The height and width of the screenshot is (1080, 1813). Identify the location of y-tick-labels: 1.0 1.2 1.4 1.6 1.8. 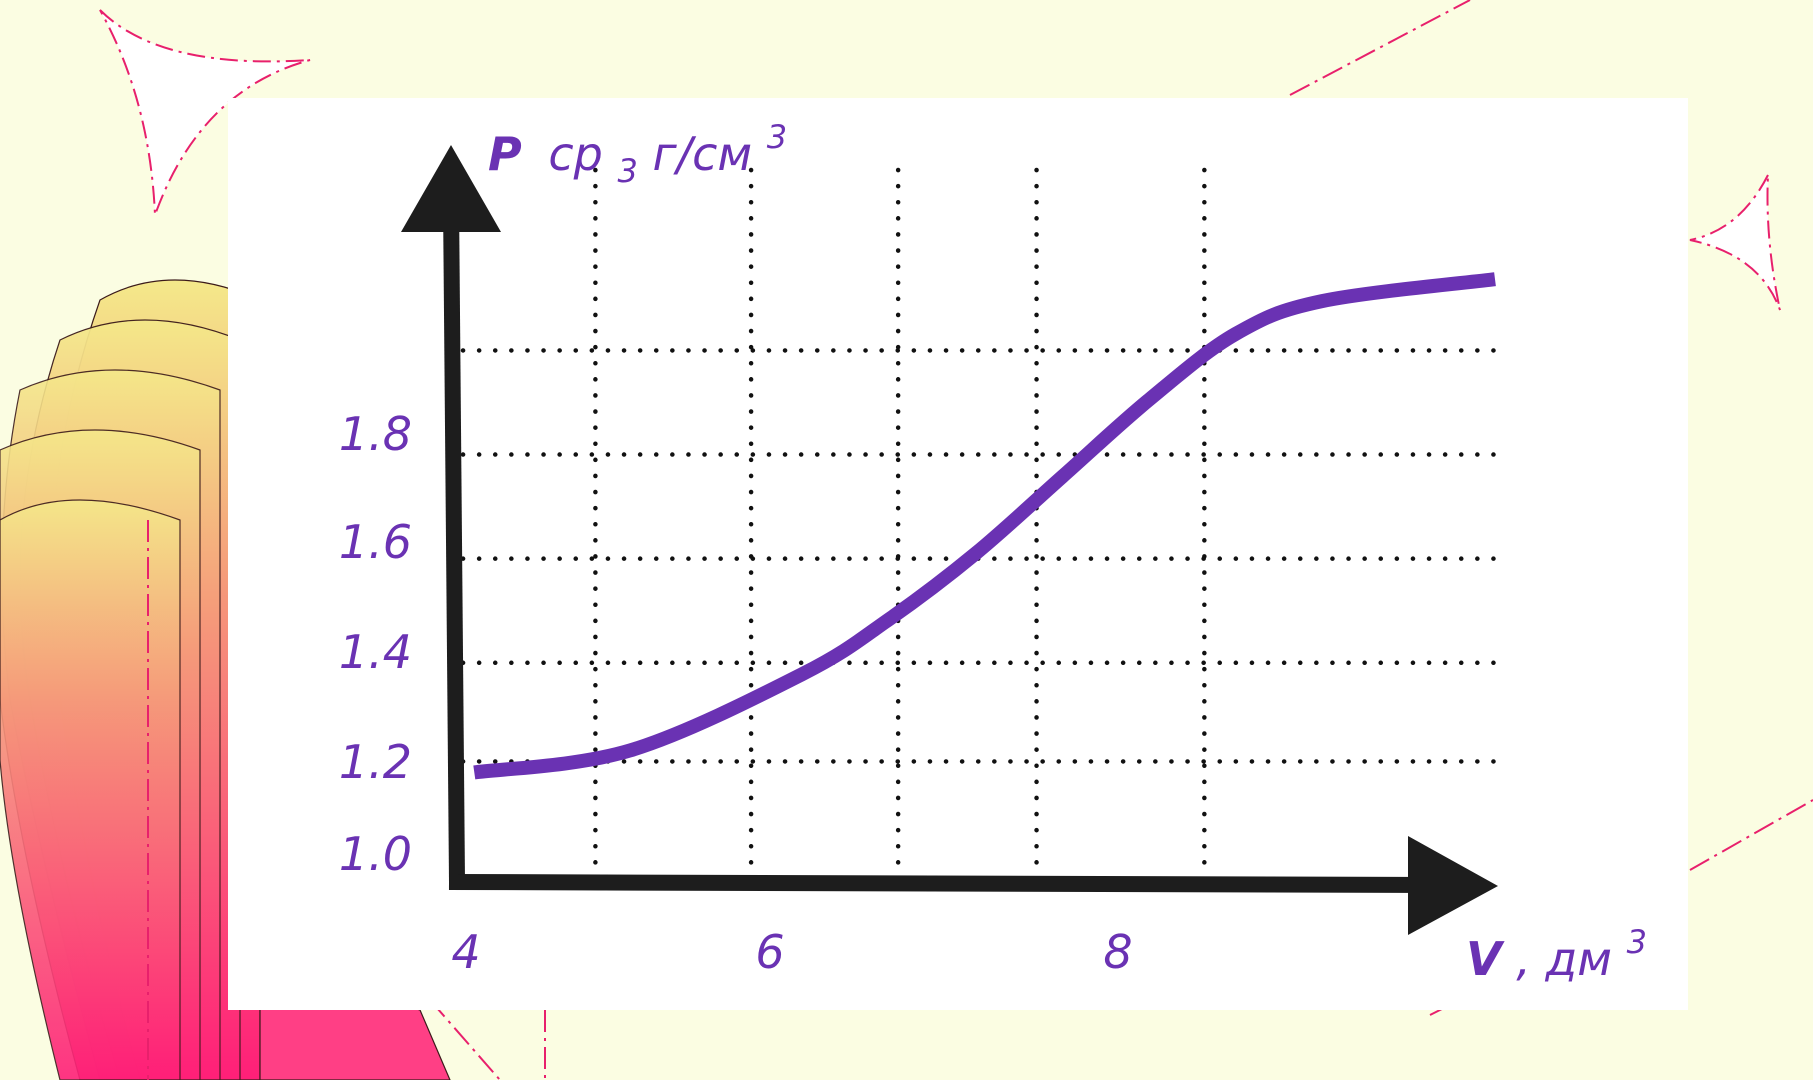
(375, 644).